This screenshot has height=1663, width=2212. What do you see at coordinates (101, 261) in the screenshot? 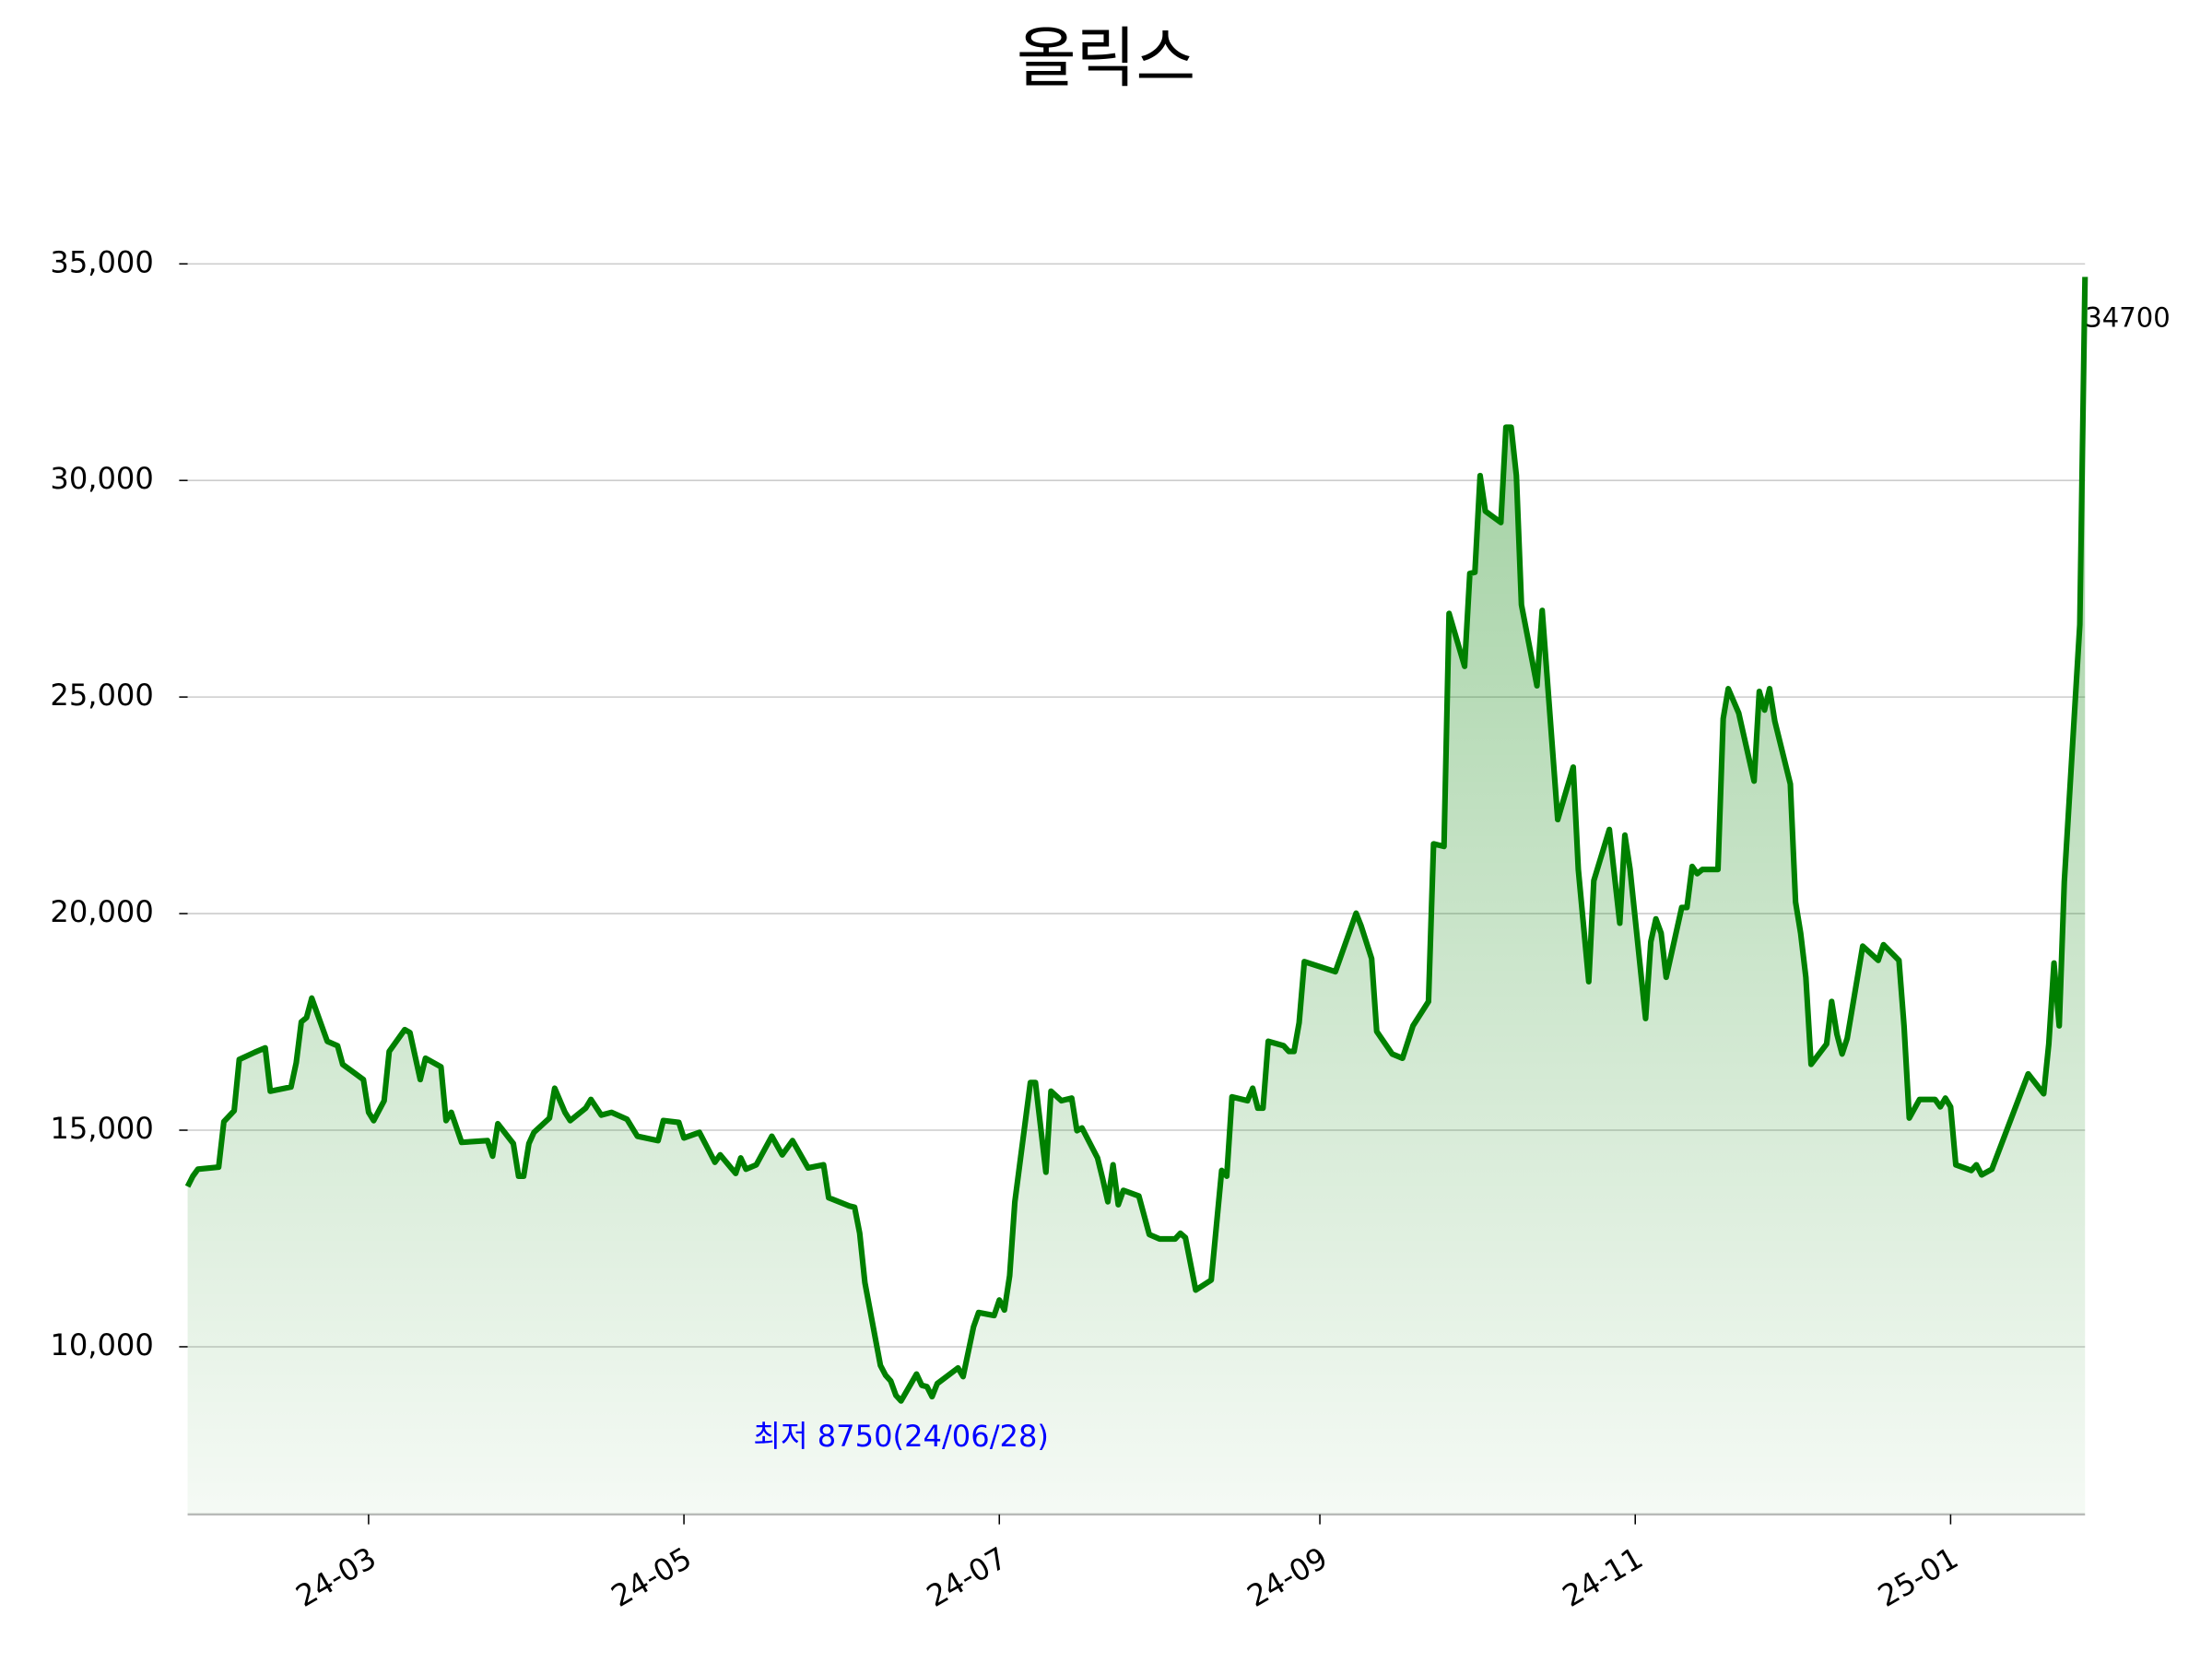
I see `y-tick-label: 35,000` at bounding box center [101, 261].